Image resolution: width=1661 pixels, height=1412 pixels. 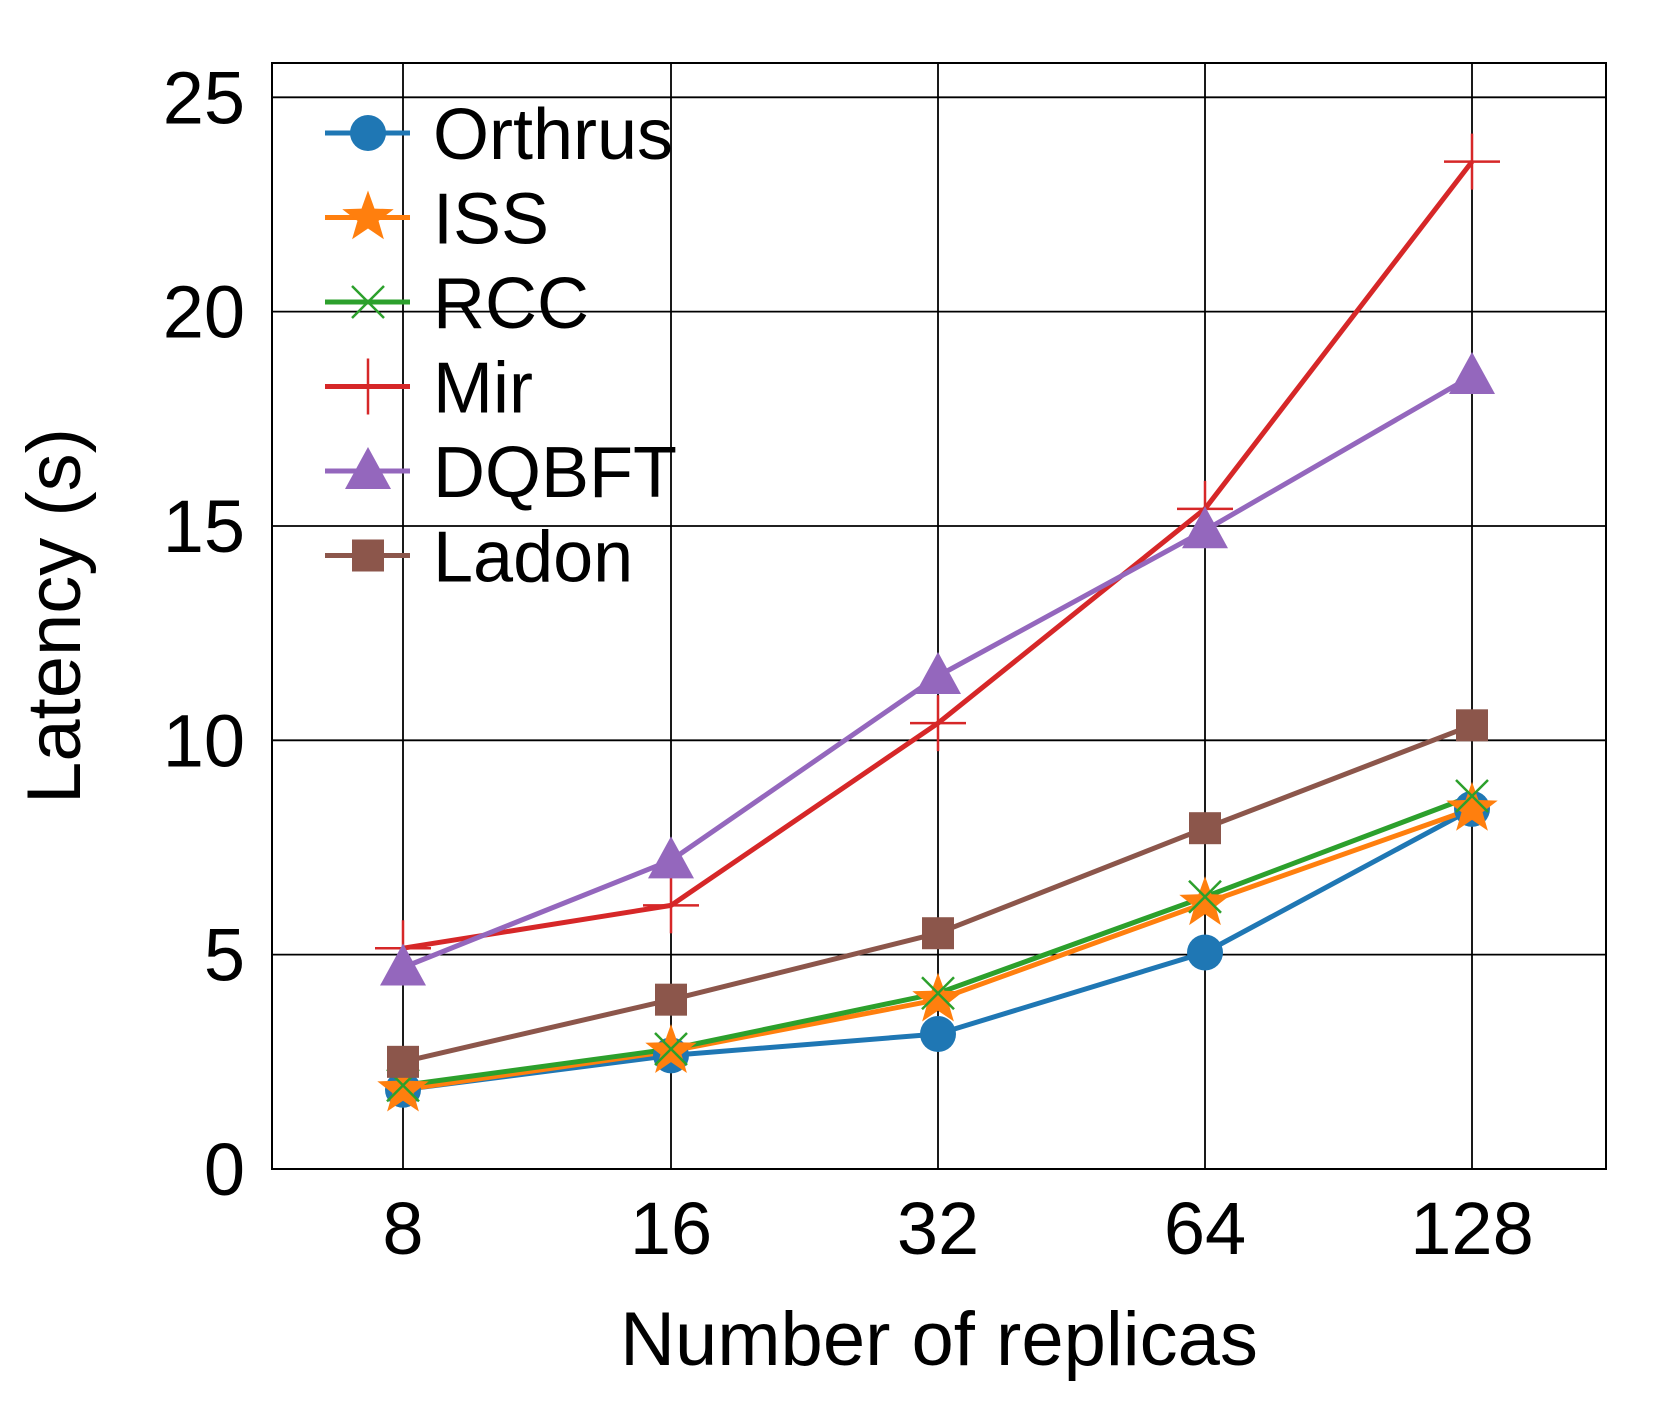 I want to click on legend-label: Orthrus, so click(x=553, y=135).